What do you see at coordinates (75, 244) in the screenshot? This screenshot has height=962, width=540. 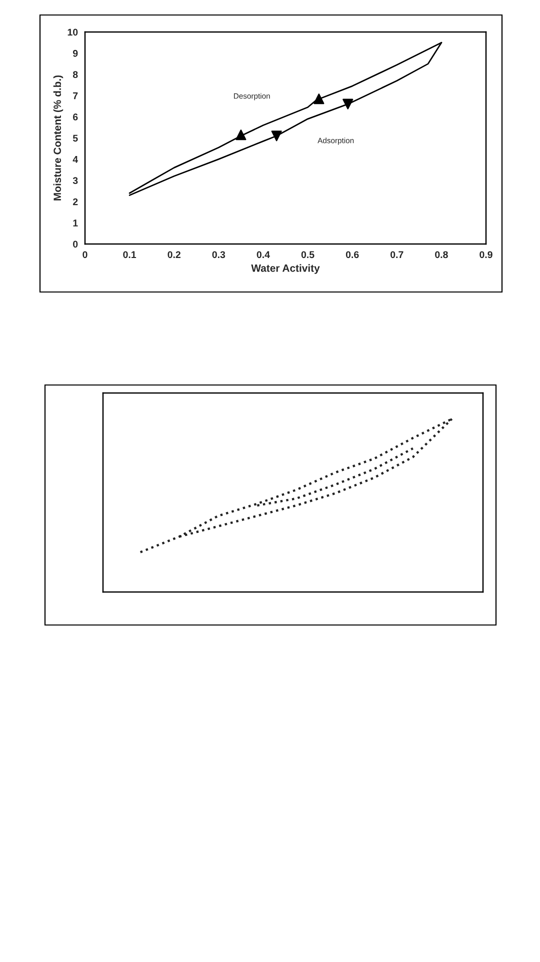 I see `y-tick-label: 0` at bounding box center [75, 244].